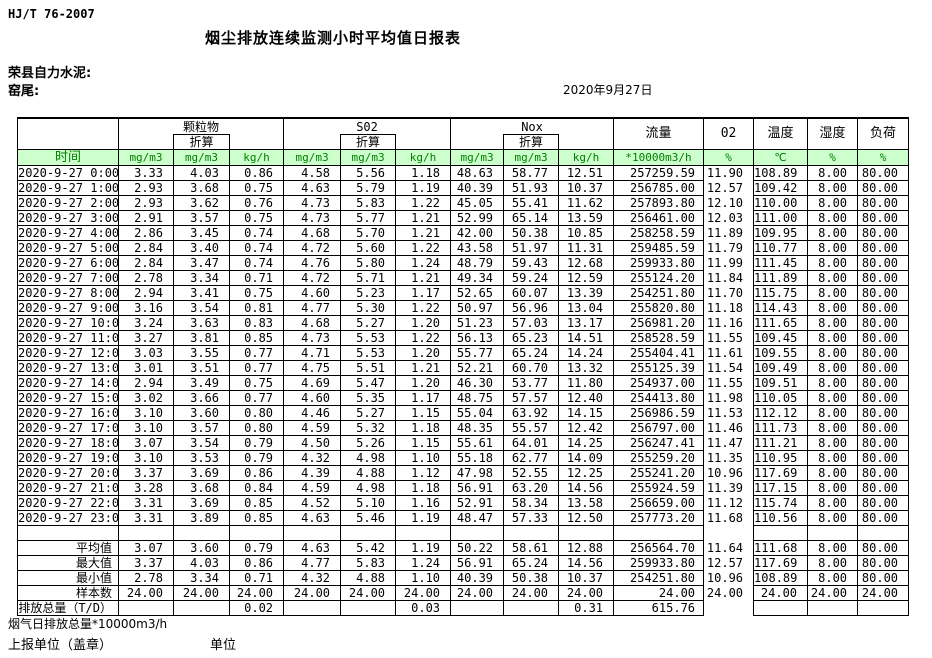 This screenshot has width=932, height=658. Describe the element at coordinates (781, 578) in the screenshot. I see `value-cell: 108.89` at that location.